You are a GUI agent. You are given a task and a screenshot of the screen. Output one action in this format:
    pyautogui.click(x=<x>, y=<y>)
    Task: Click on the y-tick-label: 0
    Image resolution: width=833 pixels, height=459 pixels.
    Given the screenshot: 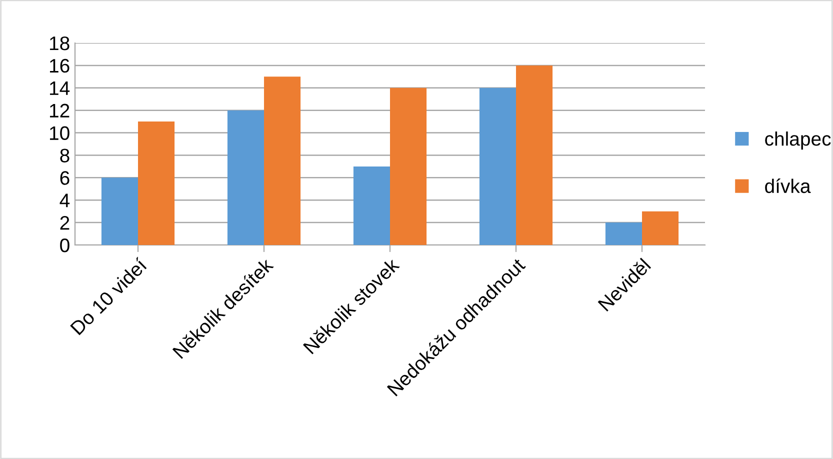 What is the action you would take?
    pyautogui.click(x=65, y=245)
    